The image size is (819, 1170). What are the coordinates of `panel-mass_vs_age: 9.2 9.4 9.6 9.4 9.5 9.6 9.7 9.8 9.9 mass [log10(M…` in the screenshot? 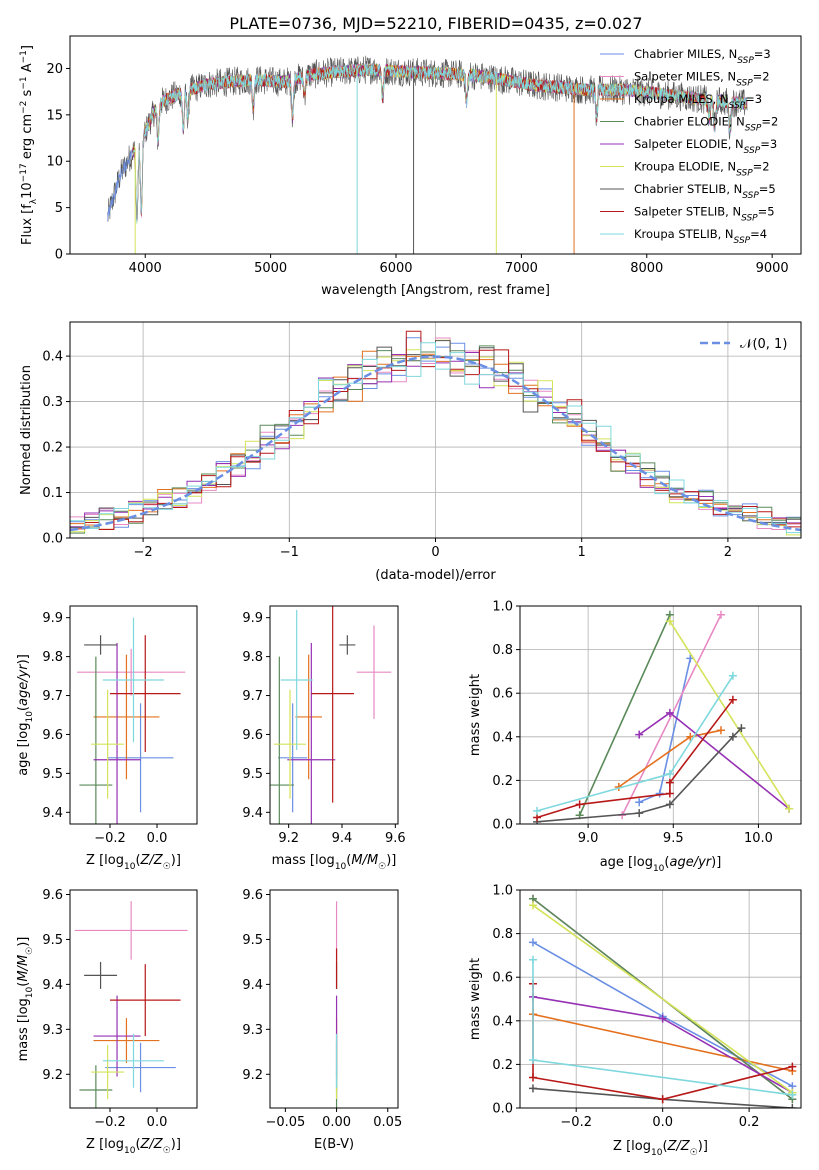 It's located at (324, 738).